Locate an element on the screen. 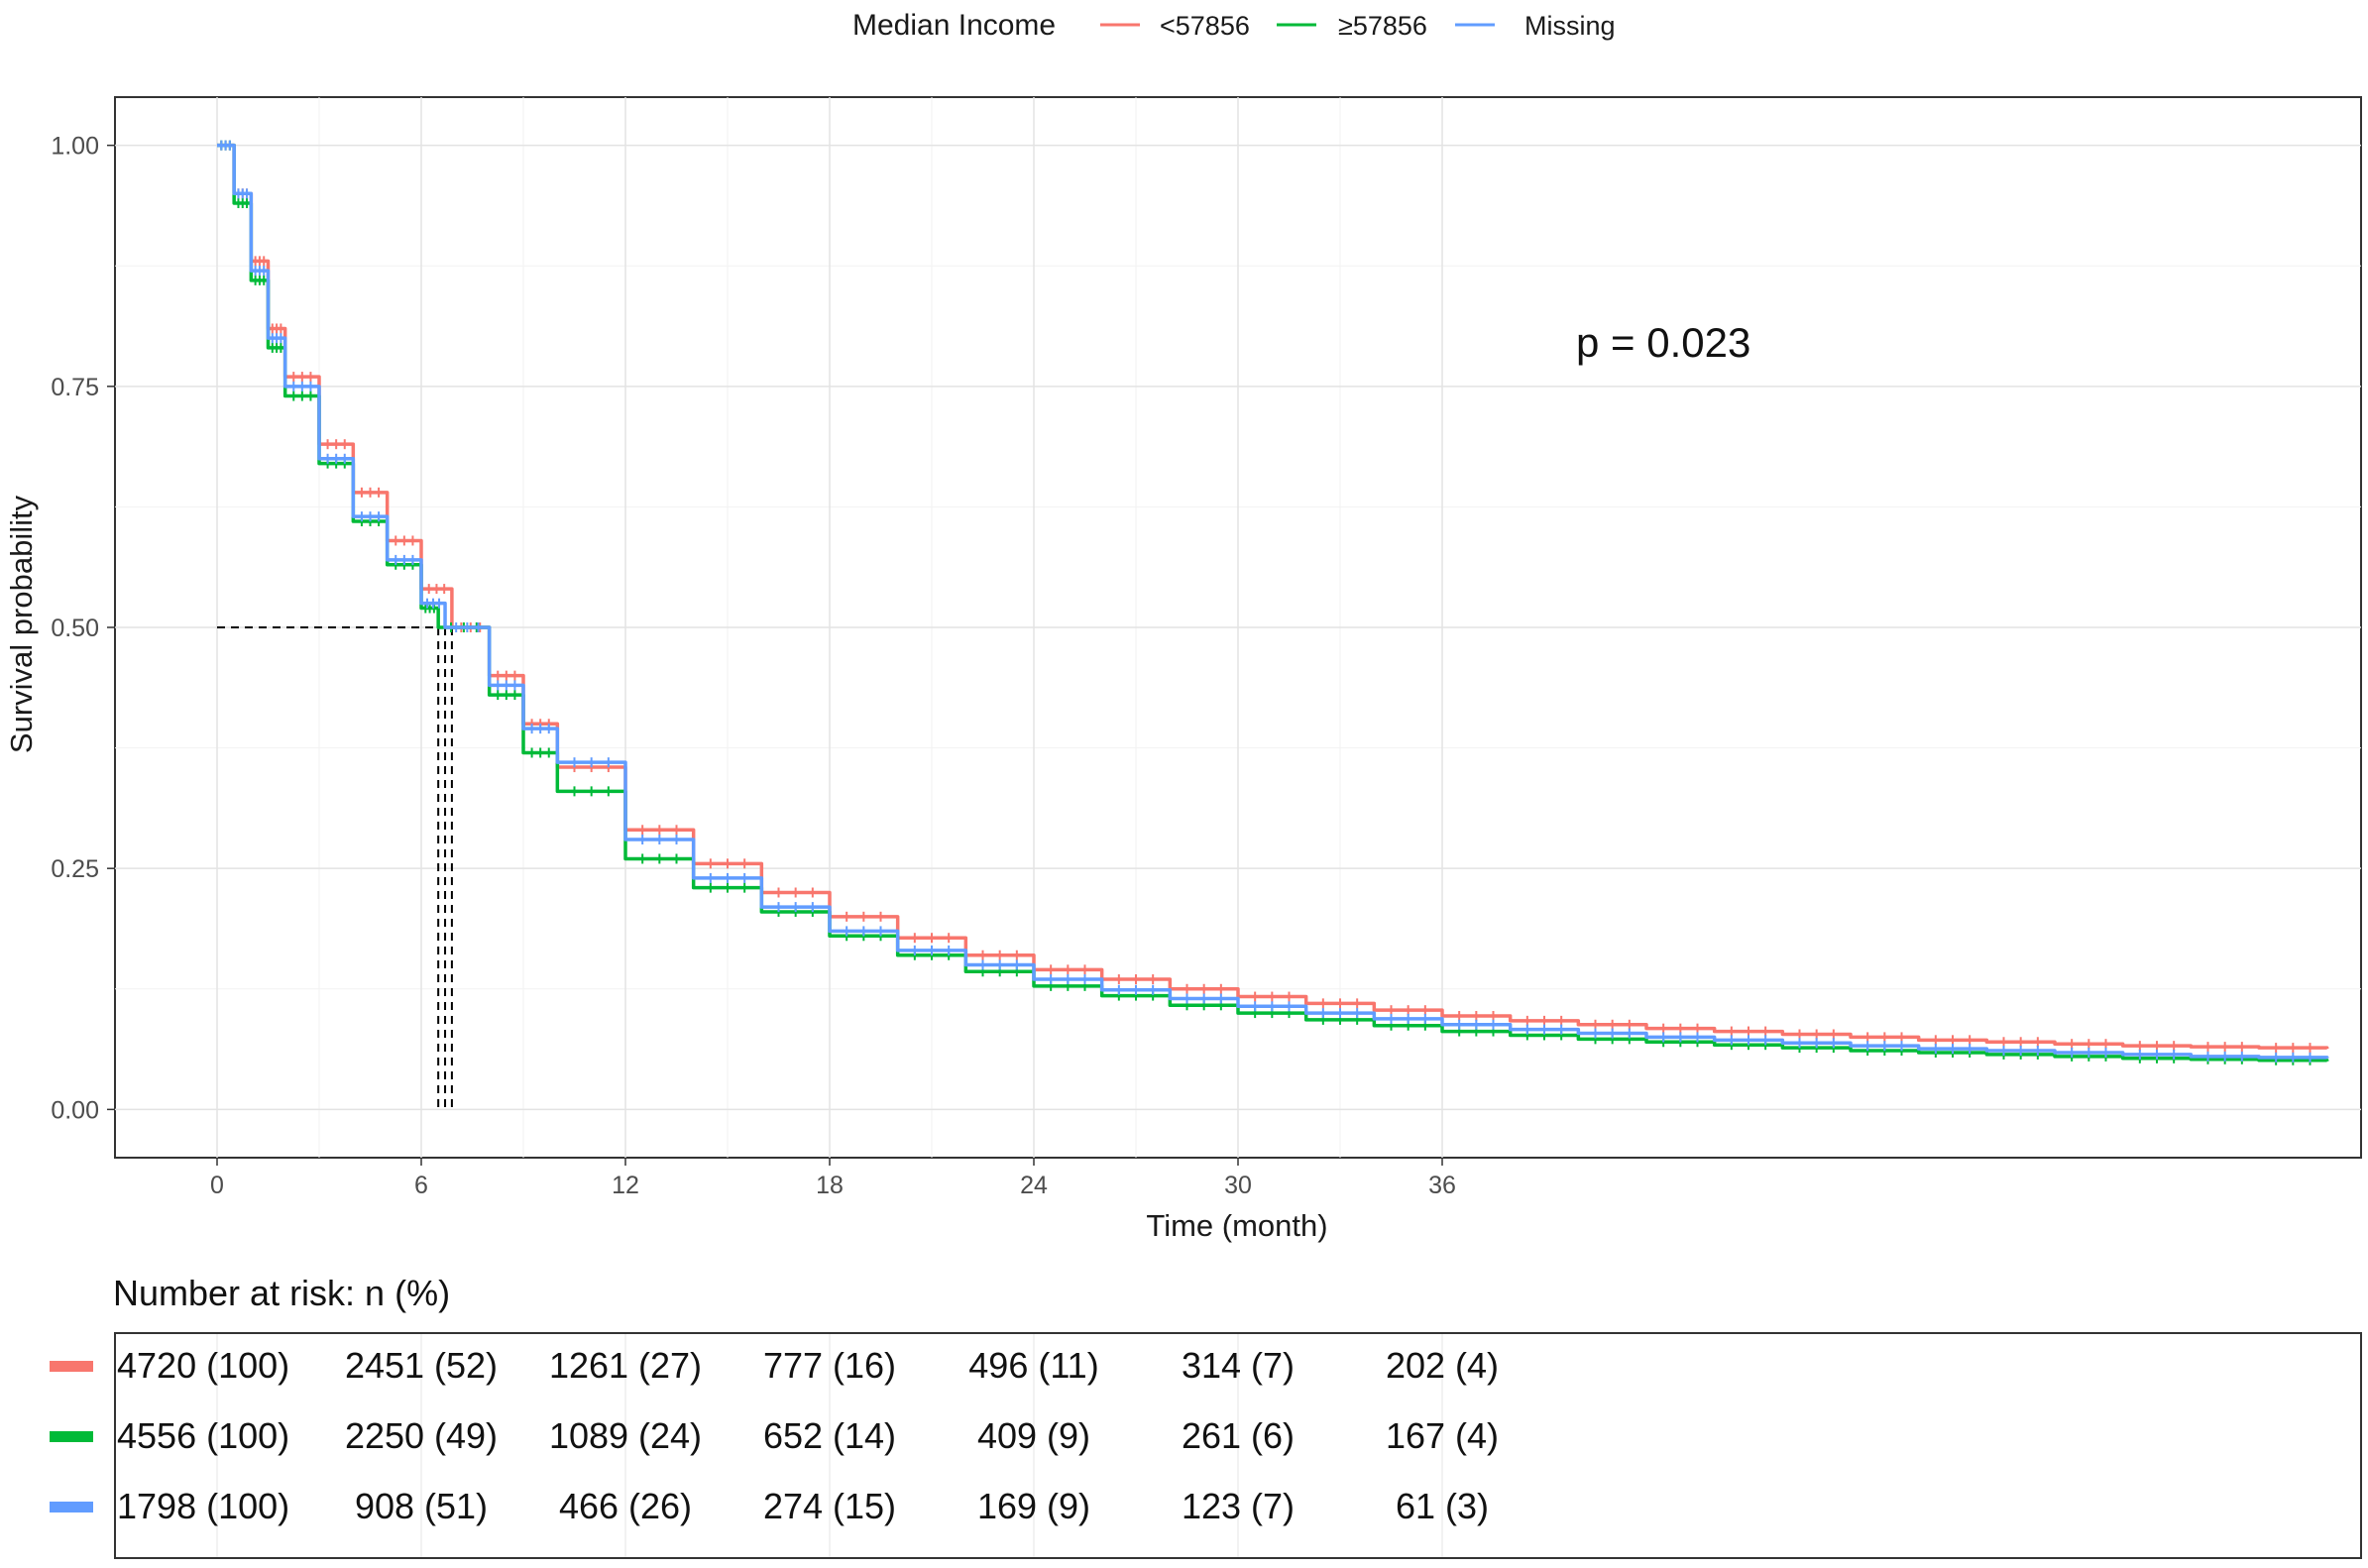 The width and height of the screenshot is (2368, 1568). risk-table-cell: 1089 (24) is located at coordinates (625, 1435).